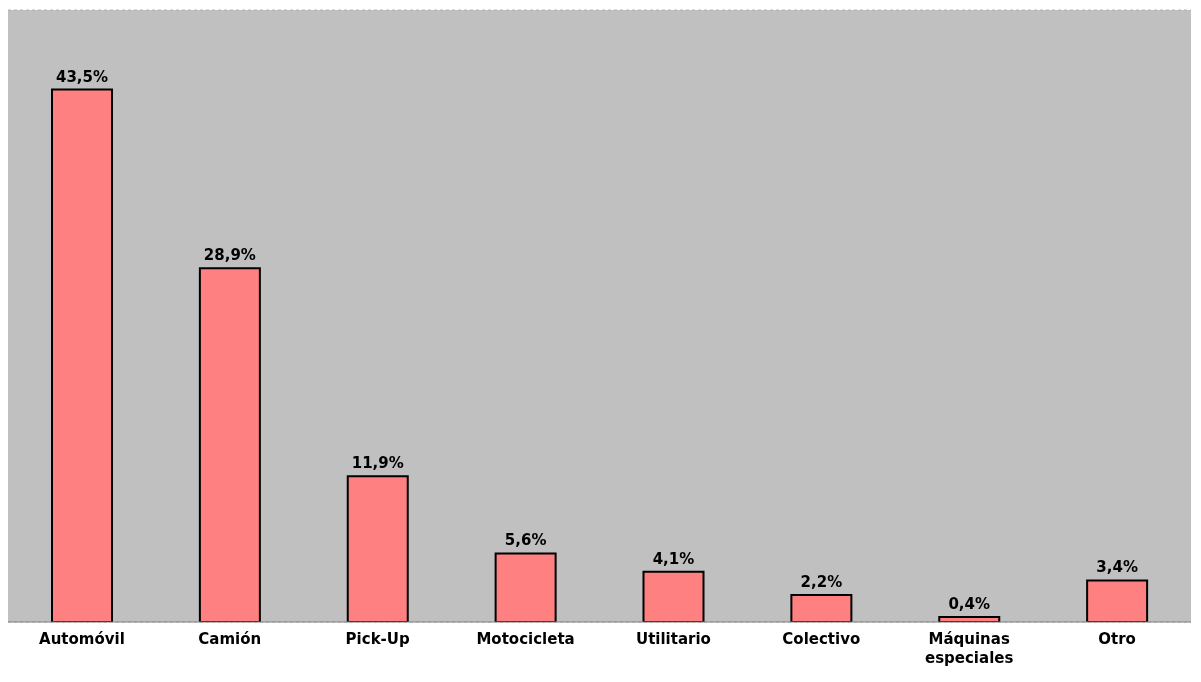  I want to click on x-tick-label: Pick-Up, so click(378, 639).